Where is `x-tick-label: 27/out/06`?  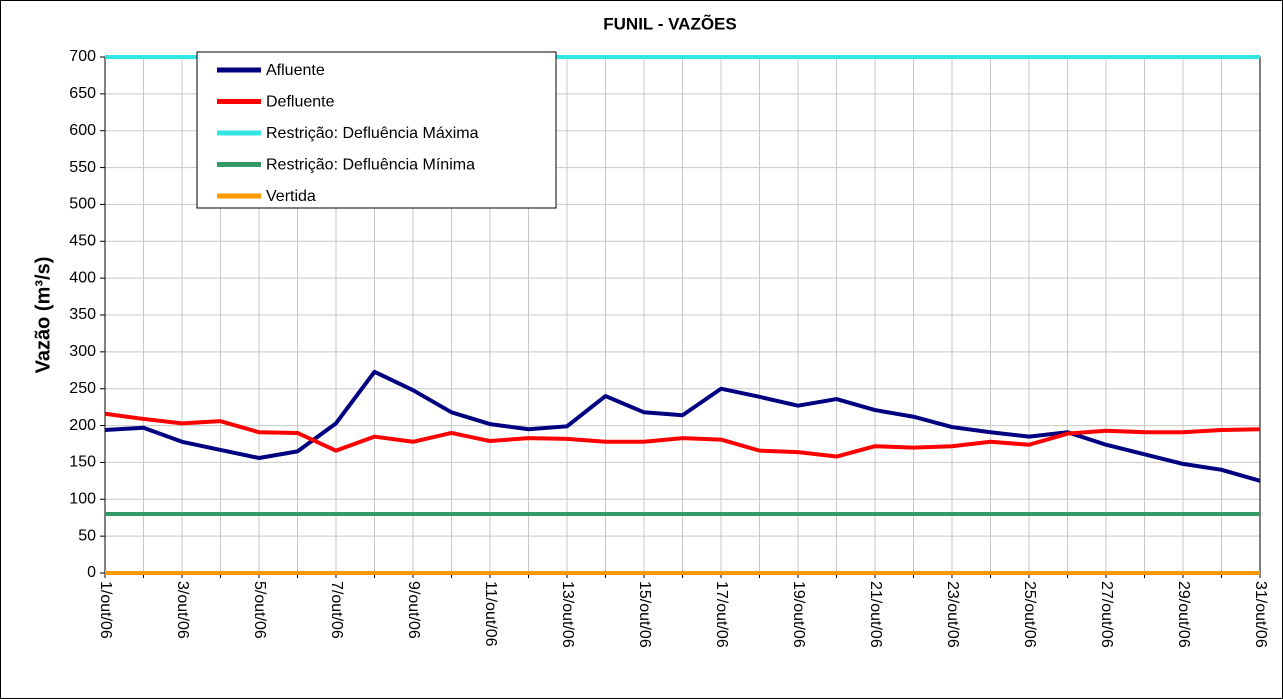 x-tick-label: 27/out/06 is located at coordinates (1106, 614).